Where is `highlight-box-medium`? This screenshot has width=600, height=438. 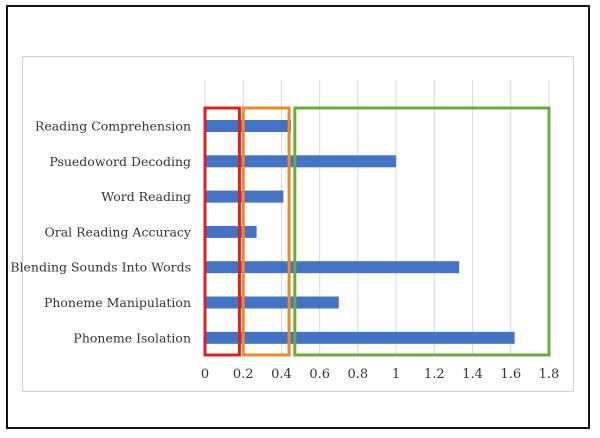
highlight-box-medium is located at coordinates (266, 231).